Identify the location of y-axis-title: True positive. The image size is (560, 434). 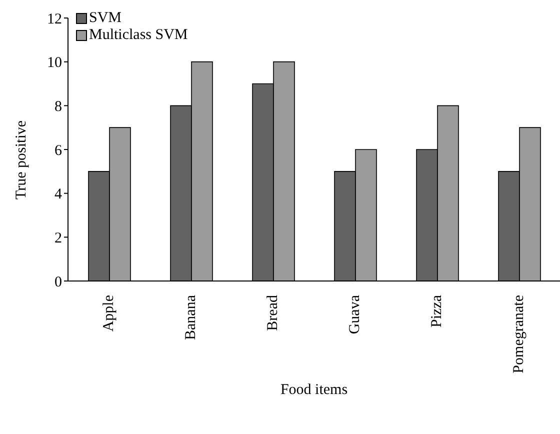
(21, 160).